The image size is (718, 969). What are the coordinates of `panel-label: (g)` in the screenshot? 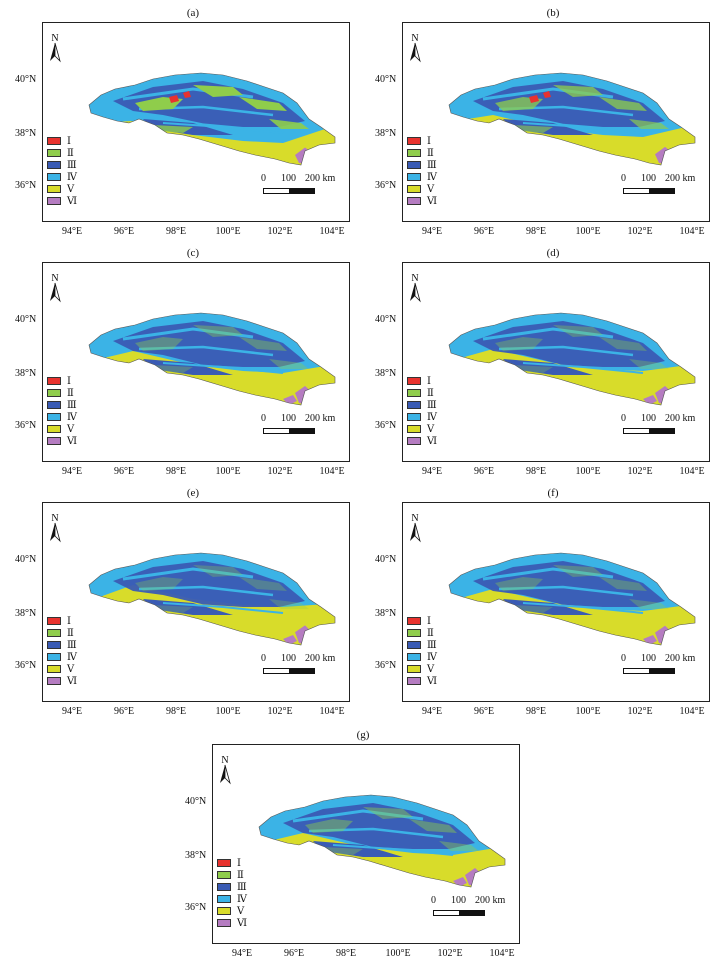 It's located at (363, 735).